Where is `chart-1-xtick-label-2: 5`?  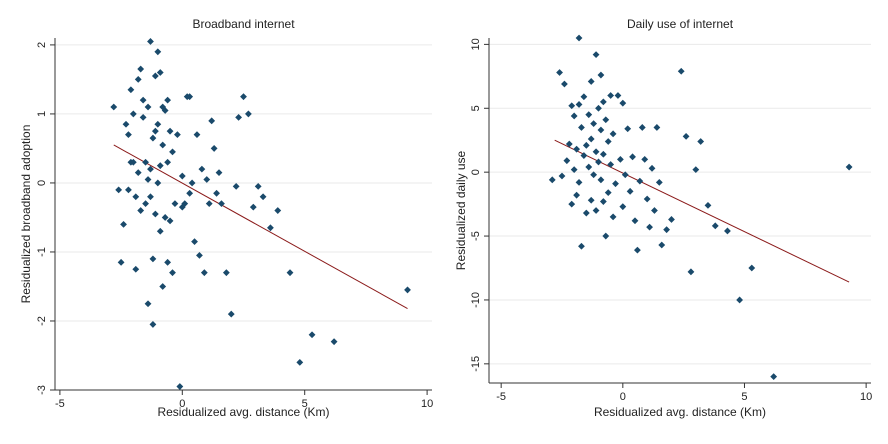
chart-1-xtick-label-2: 5 is located at coordinates (744, 397).